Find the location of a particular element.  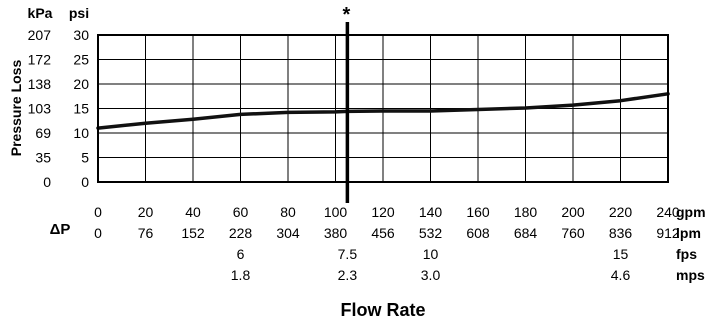

pressure-loss-line is located at coordinates (383, 111).